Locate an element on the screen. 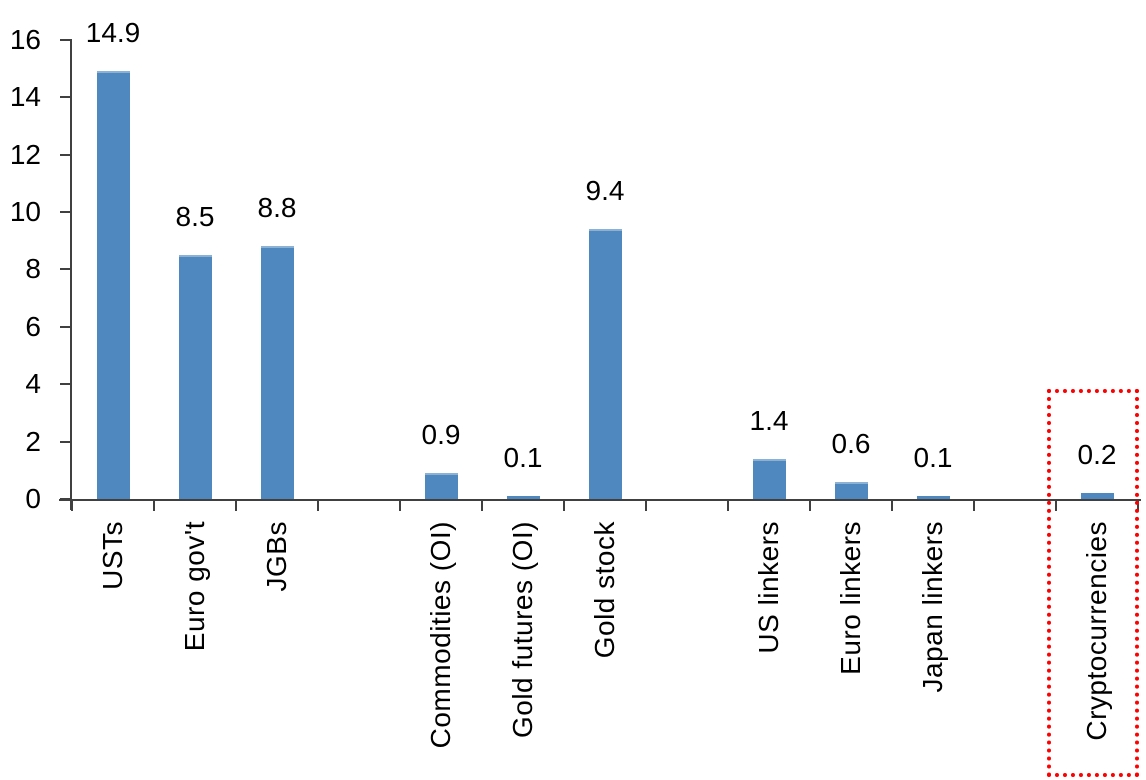 The height and width of the screenshot is (780, 1146). y-axis-tick-label: 8 is located at coordinates (33, 268).